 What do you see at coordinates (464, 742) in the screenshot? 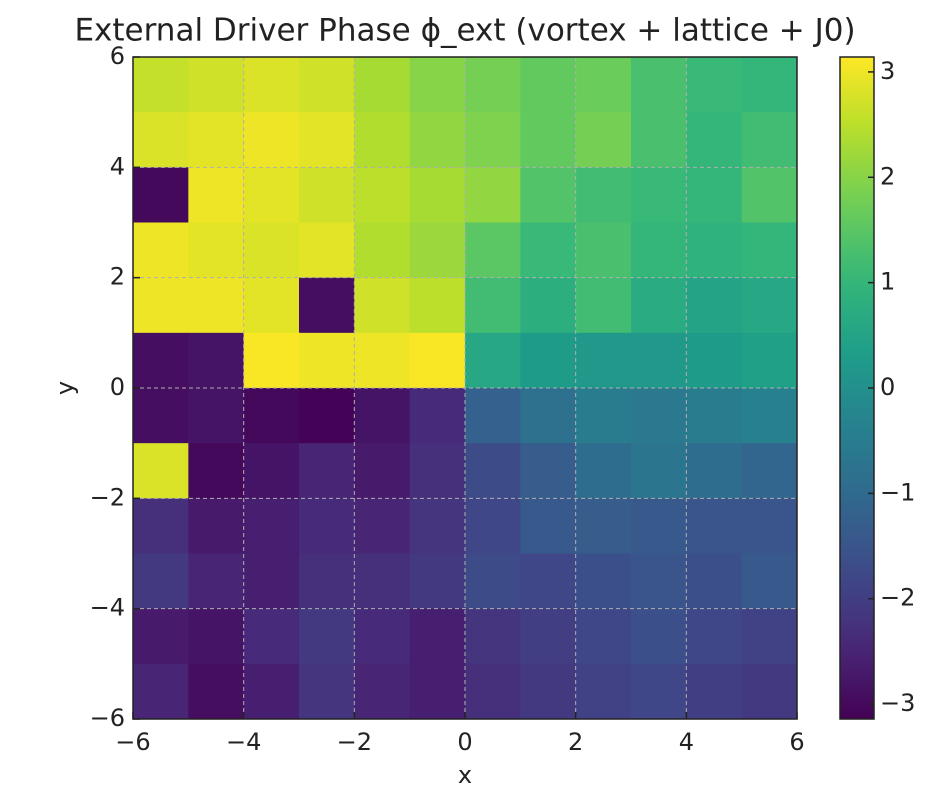
I see `x-tick-label: 0` at bounding box center [464, 742].